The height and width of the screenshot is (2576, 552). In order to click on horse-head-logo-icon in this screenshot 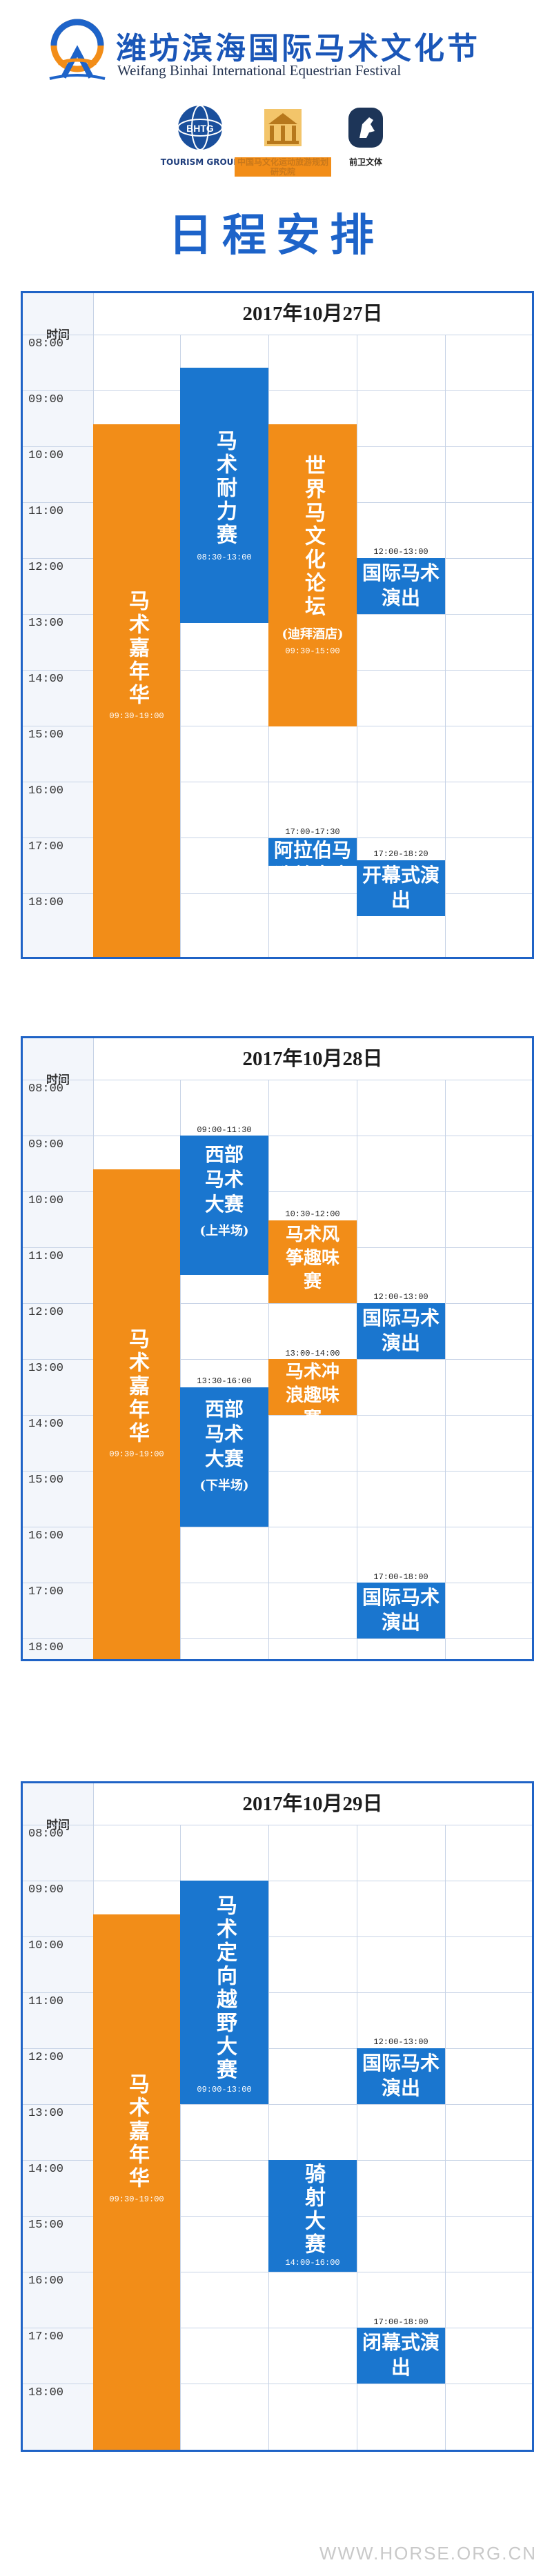, I will do `click(365, 128)`.